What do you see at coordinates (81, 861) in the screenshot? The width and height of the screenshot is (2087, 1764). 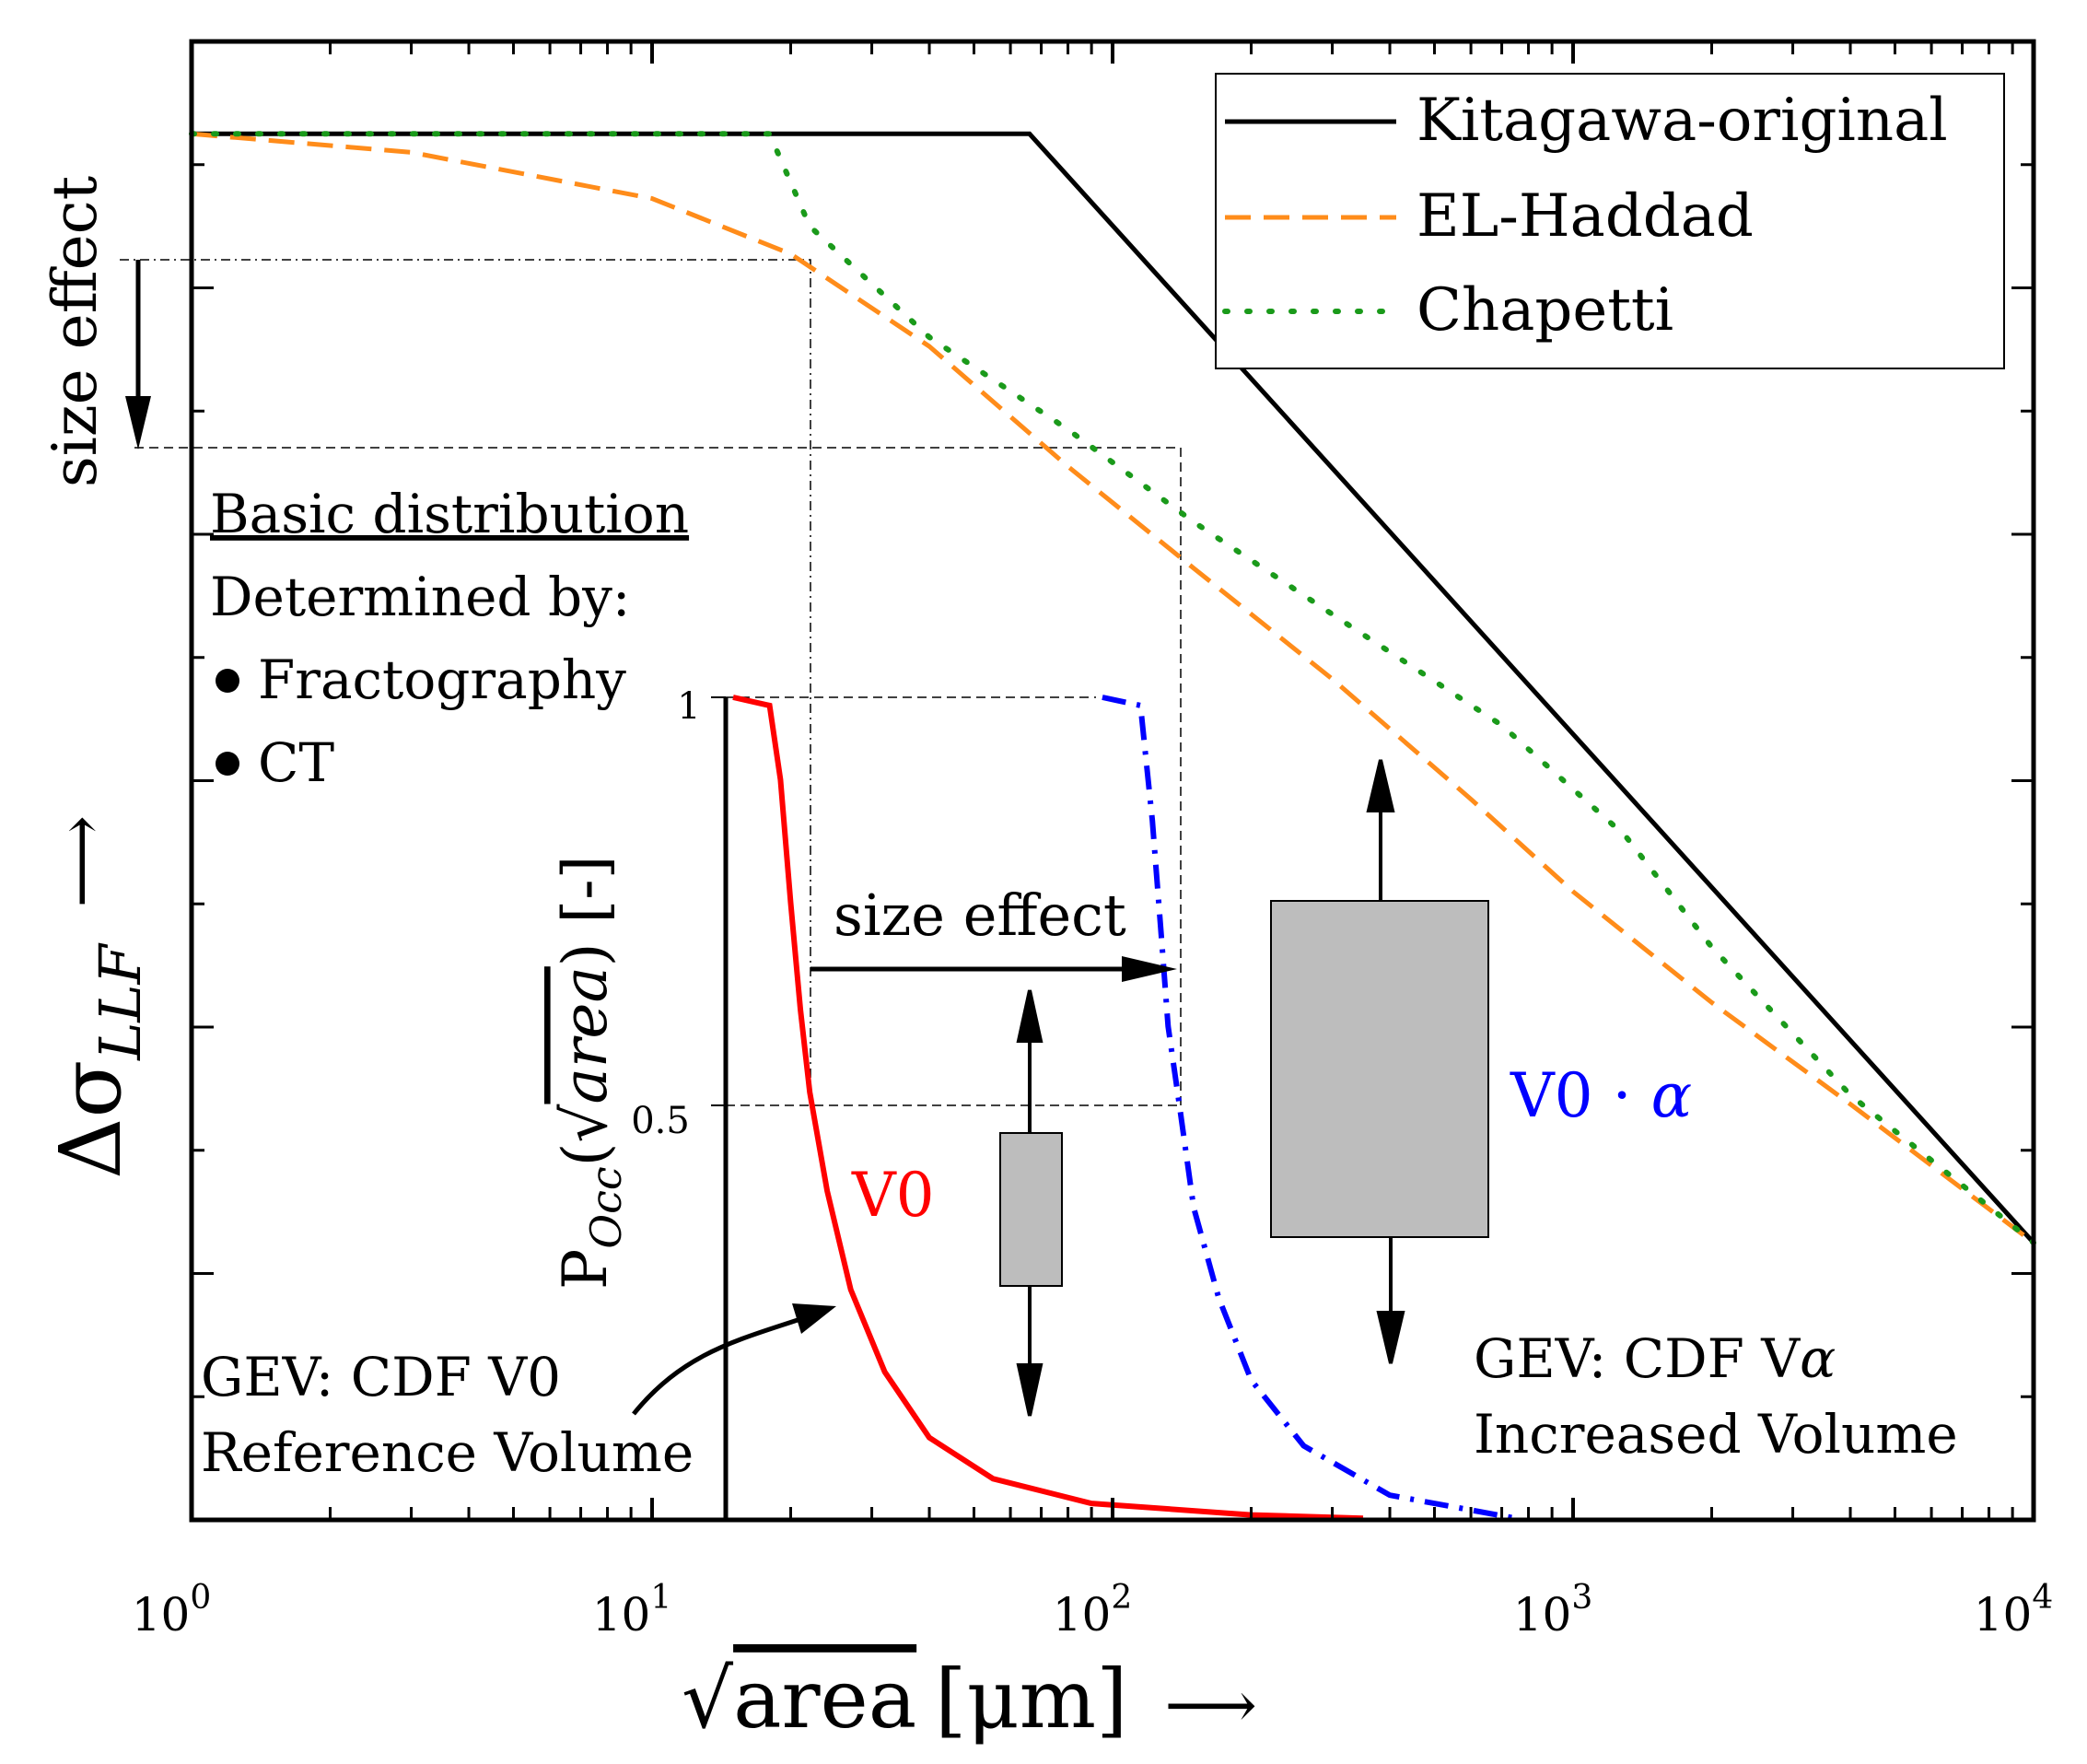 I see `y-axis-label-arrow: ⟶` at bounding box center [81, 861].